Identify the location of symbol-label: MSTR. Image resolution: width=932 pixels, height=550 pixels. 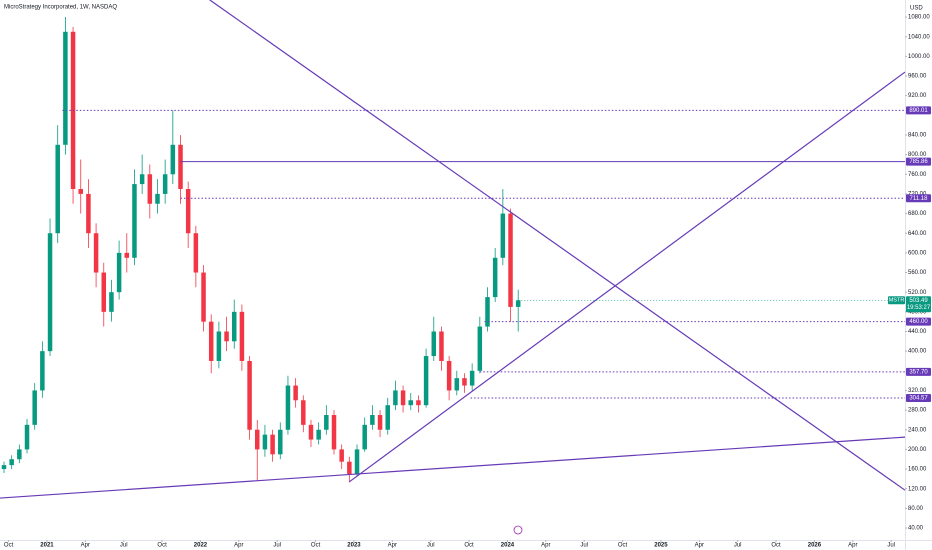
(897, 301).